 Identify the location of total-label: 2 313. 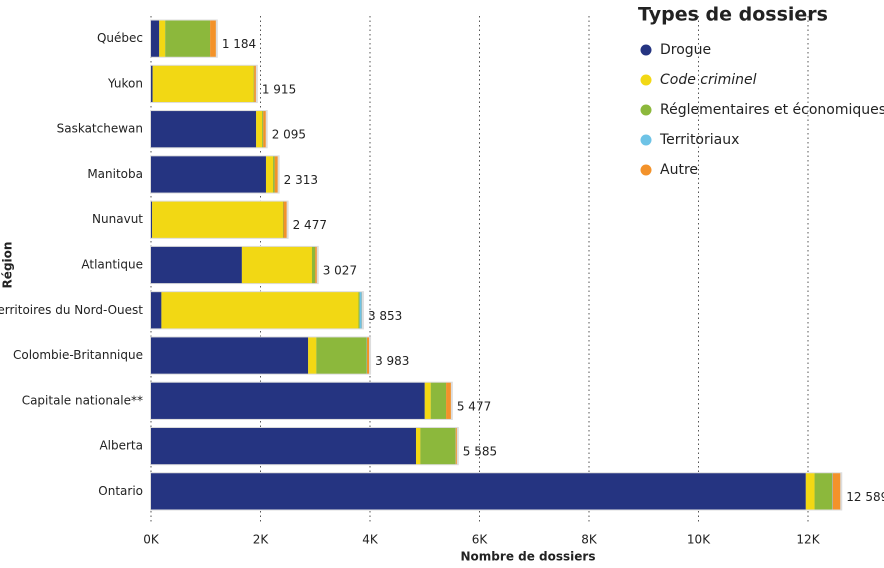
(301, 180).